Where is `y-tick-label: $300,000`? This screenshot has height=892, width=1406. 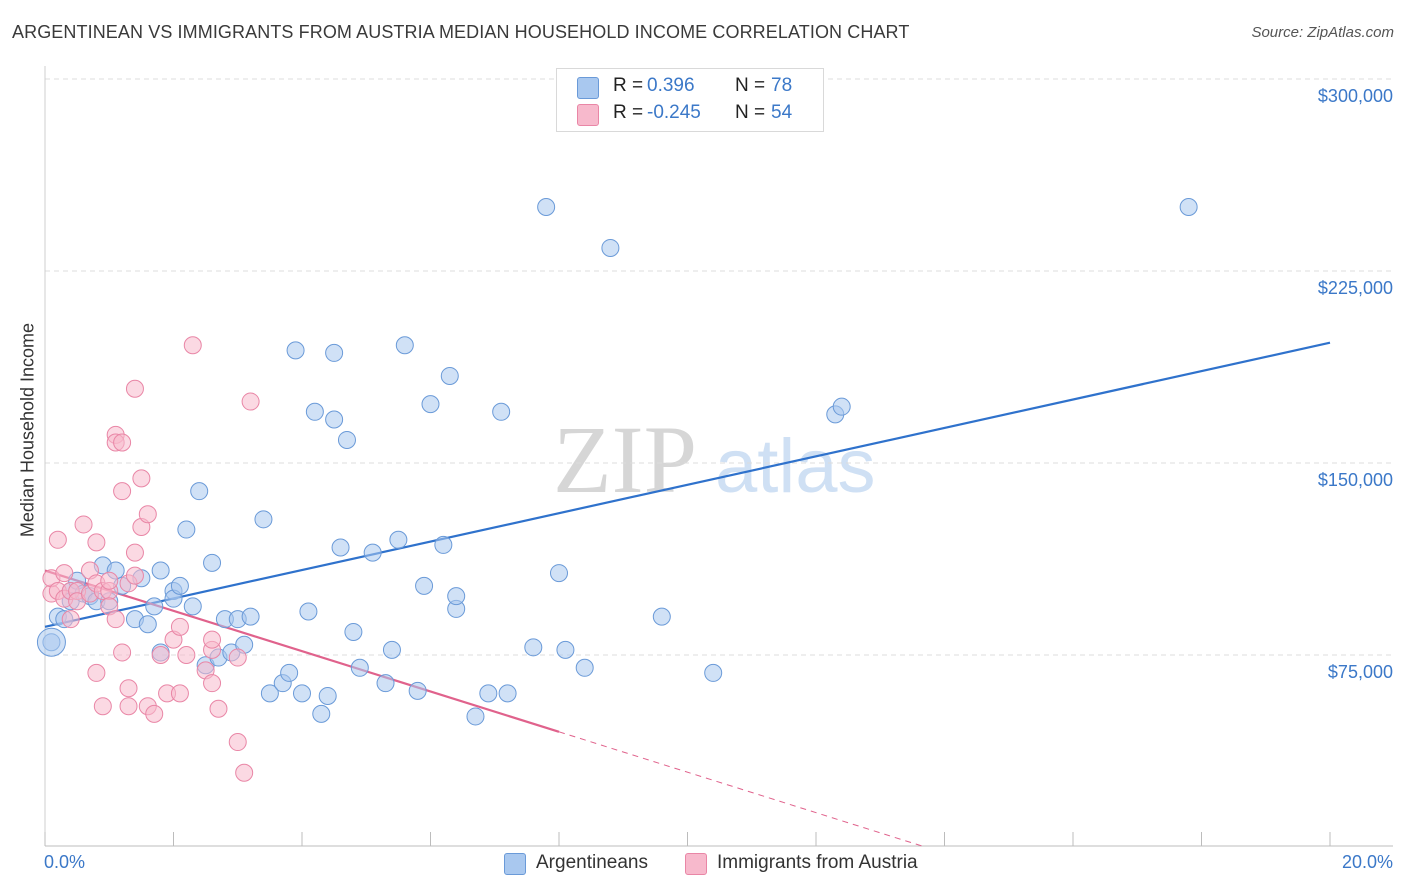
y-tick-label: $300,000 is located at coordinates (1355, 96).